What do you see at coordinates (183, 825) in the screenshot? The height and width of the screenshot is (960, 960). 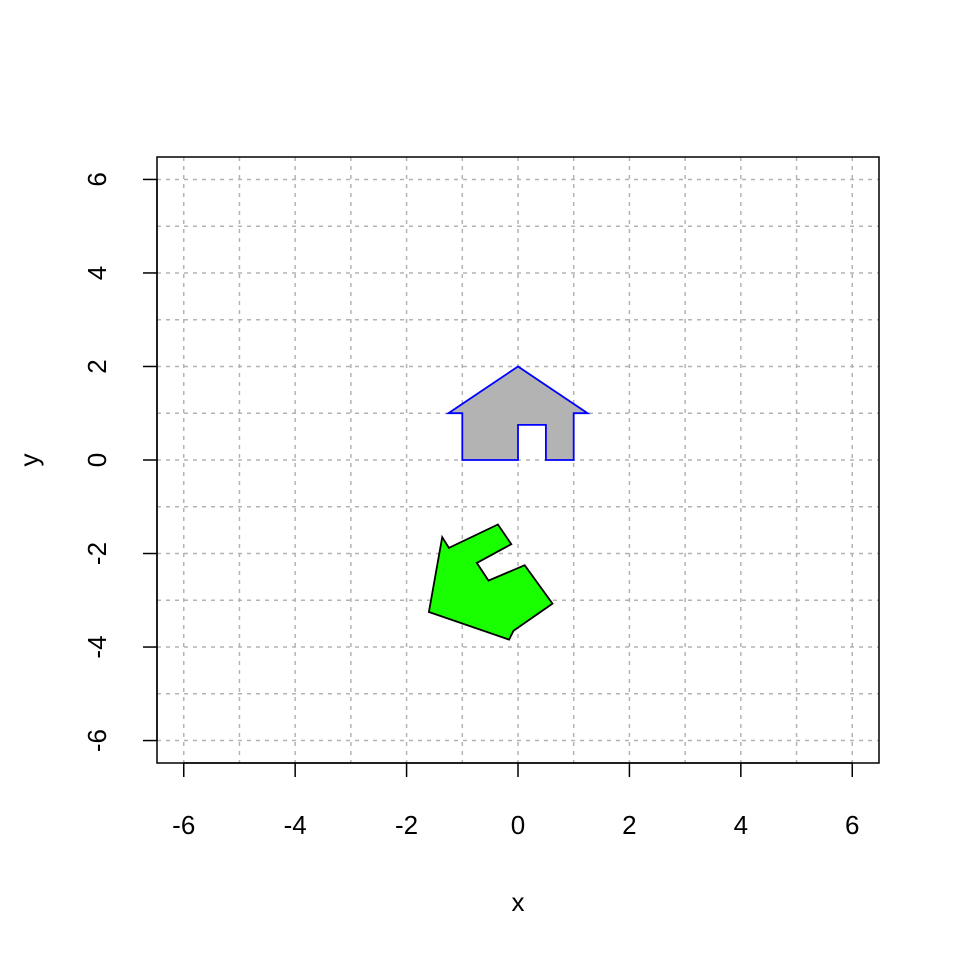 I see `x-tick-label: -6` at bounding box center [183, 825].